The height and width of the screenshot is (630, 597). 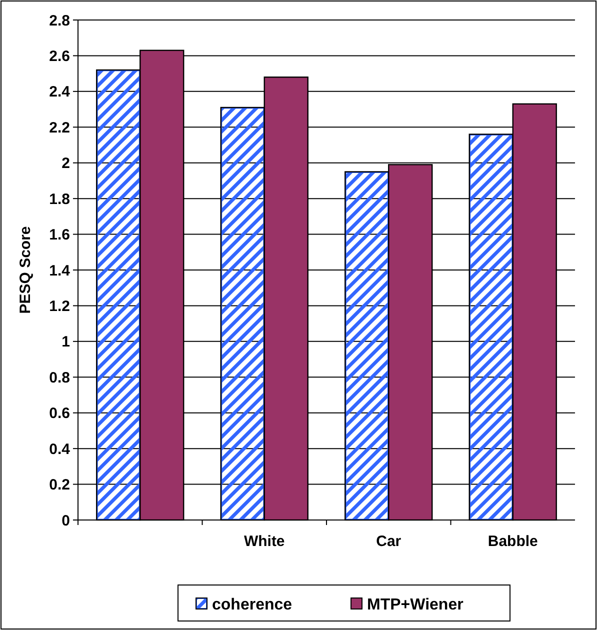 I want to click on y-tick-label: 2.2, so click(x=59, y=127).